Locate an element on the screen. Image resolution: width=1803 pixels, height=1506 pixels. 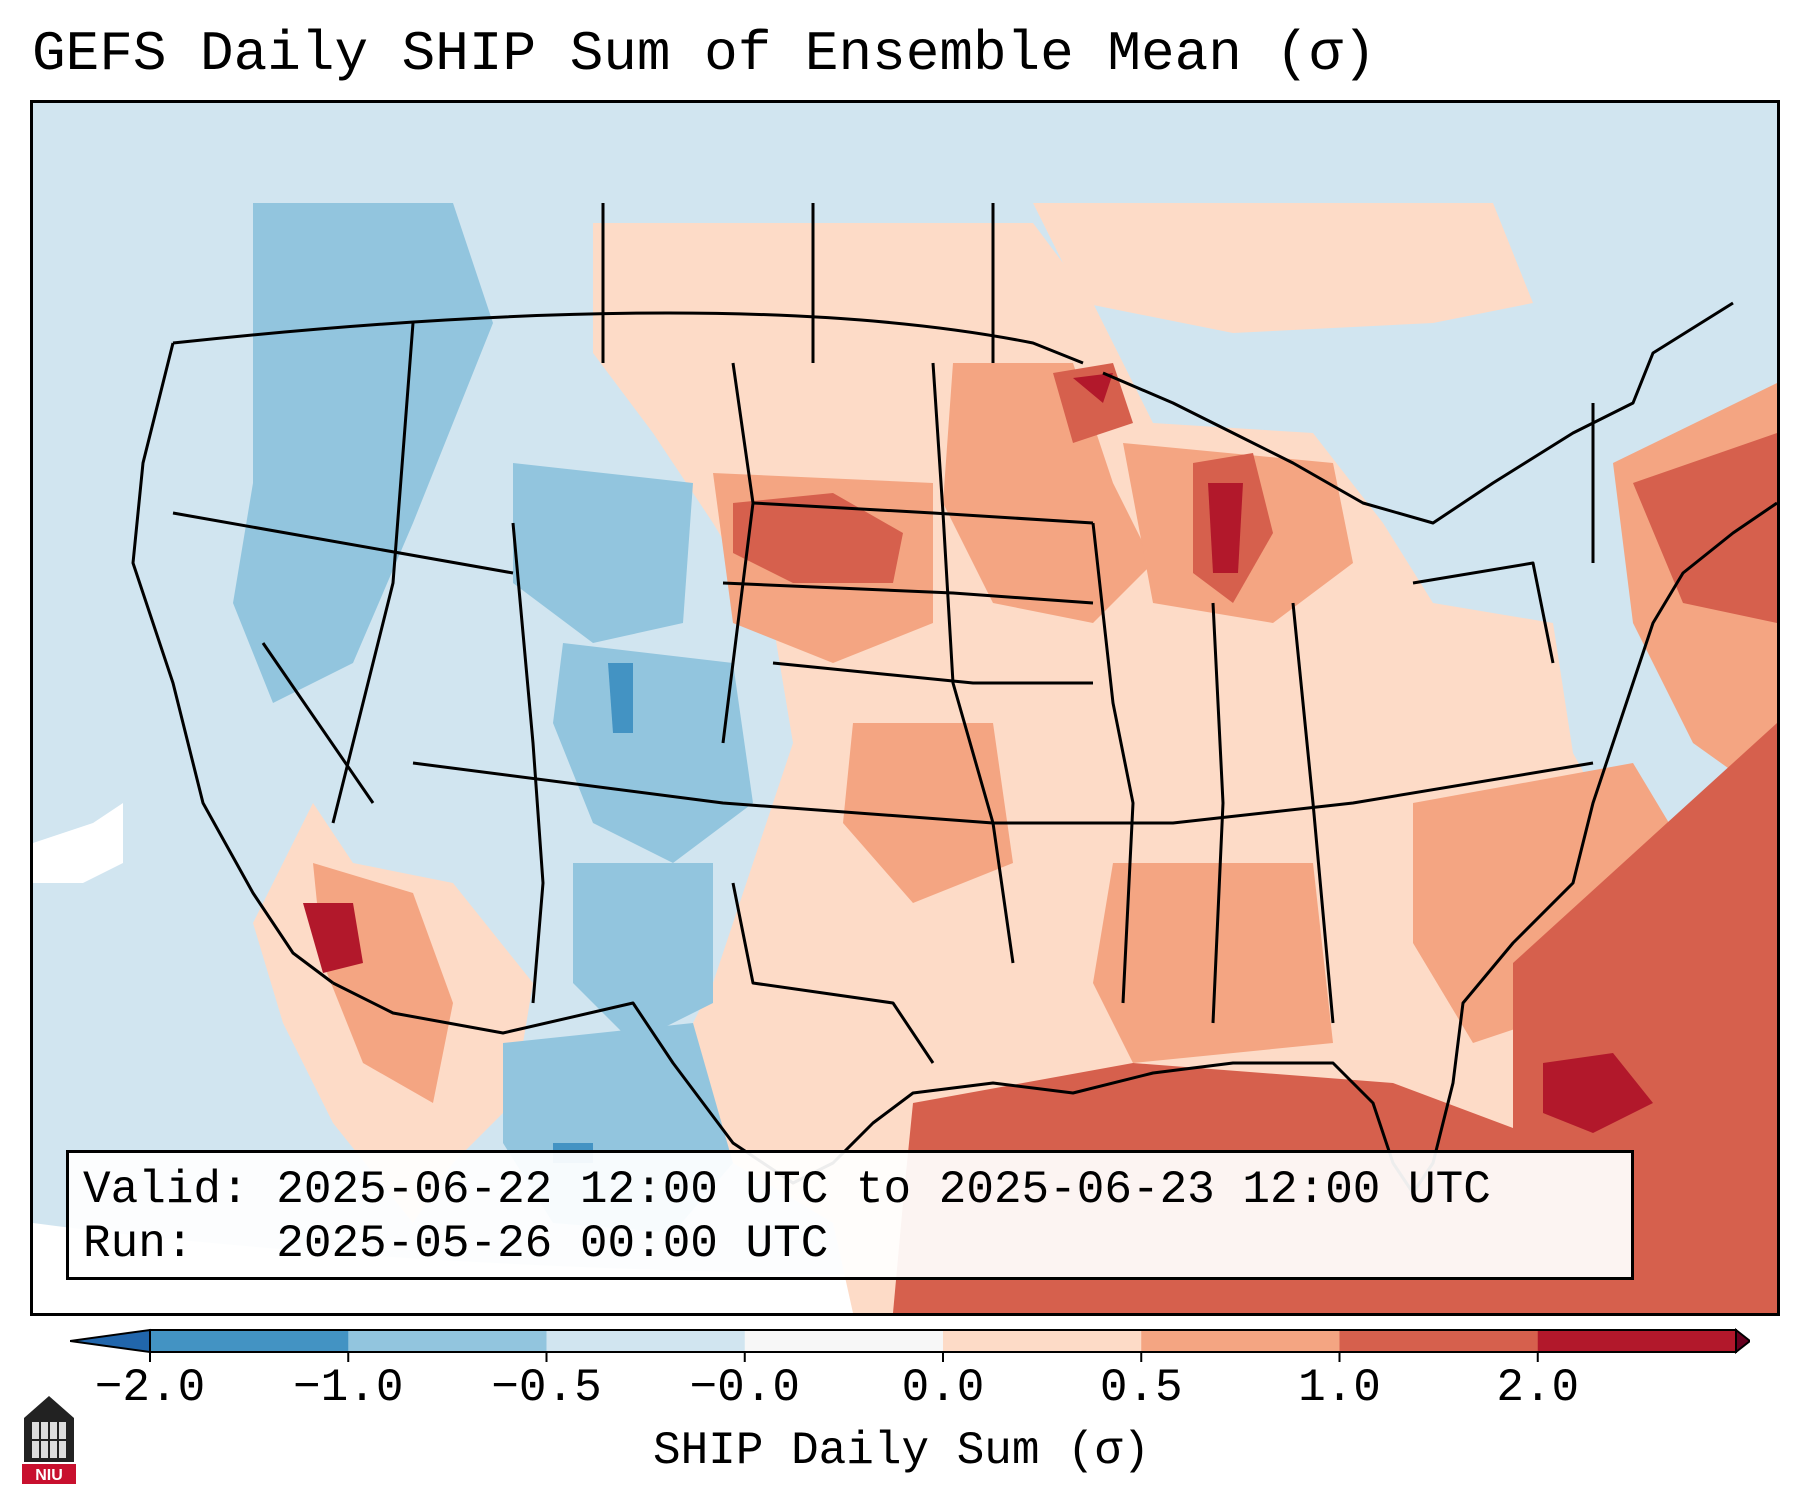
strong-warm-minnesota is located at coordinates (1093, 403).